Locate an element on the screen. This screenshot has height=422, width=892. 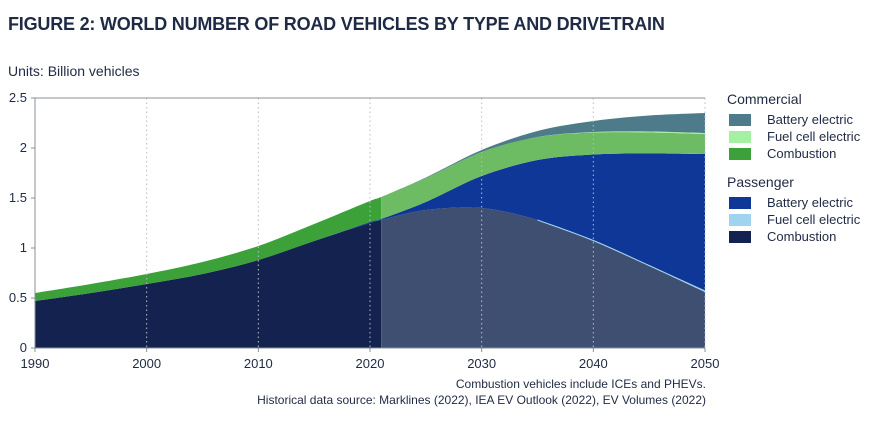
units-prefix: Units: is located at coordinates (26, 71).